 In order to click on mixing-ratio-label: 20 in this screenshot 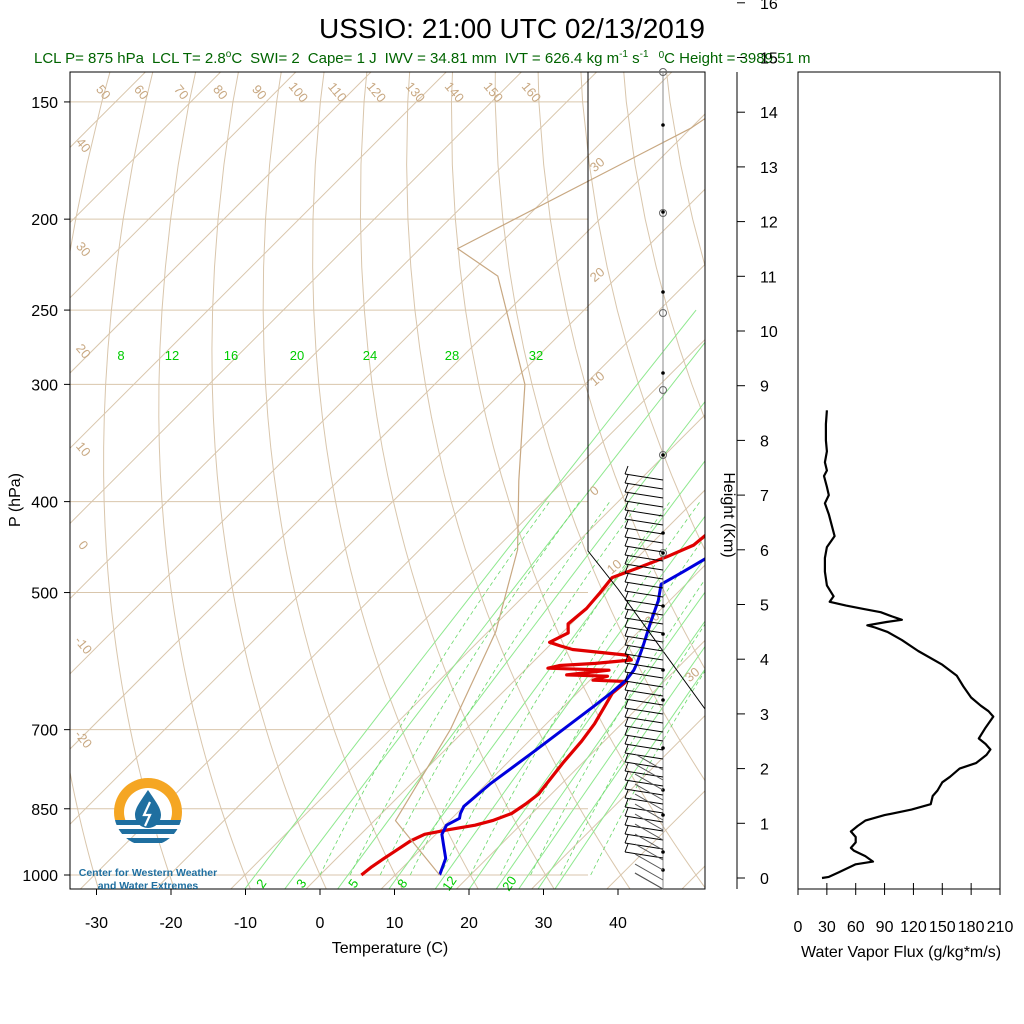, I will do `click(509, 883)`.